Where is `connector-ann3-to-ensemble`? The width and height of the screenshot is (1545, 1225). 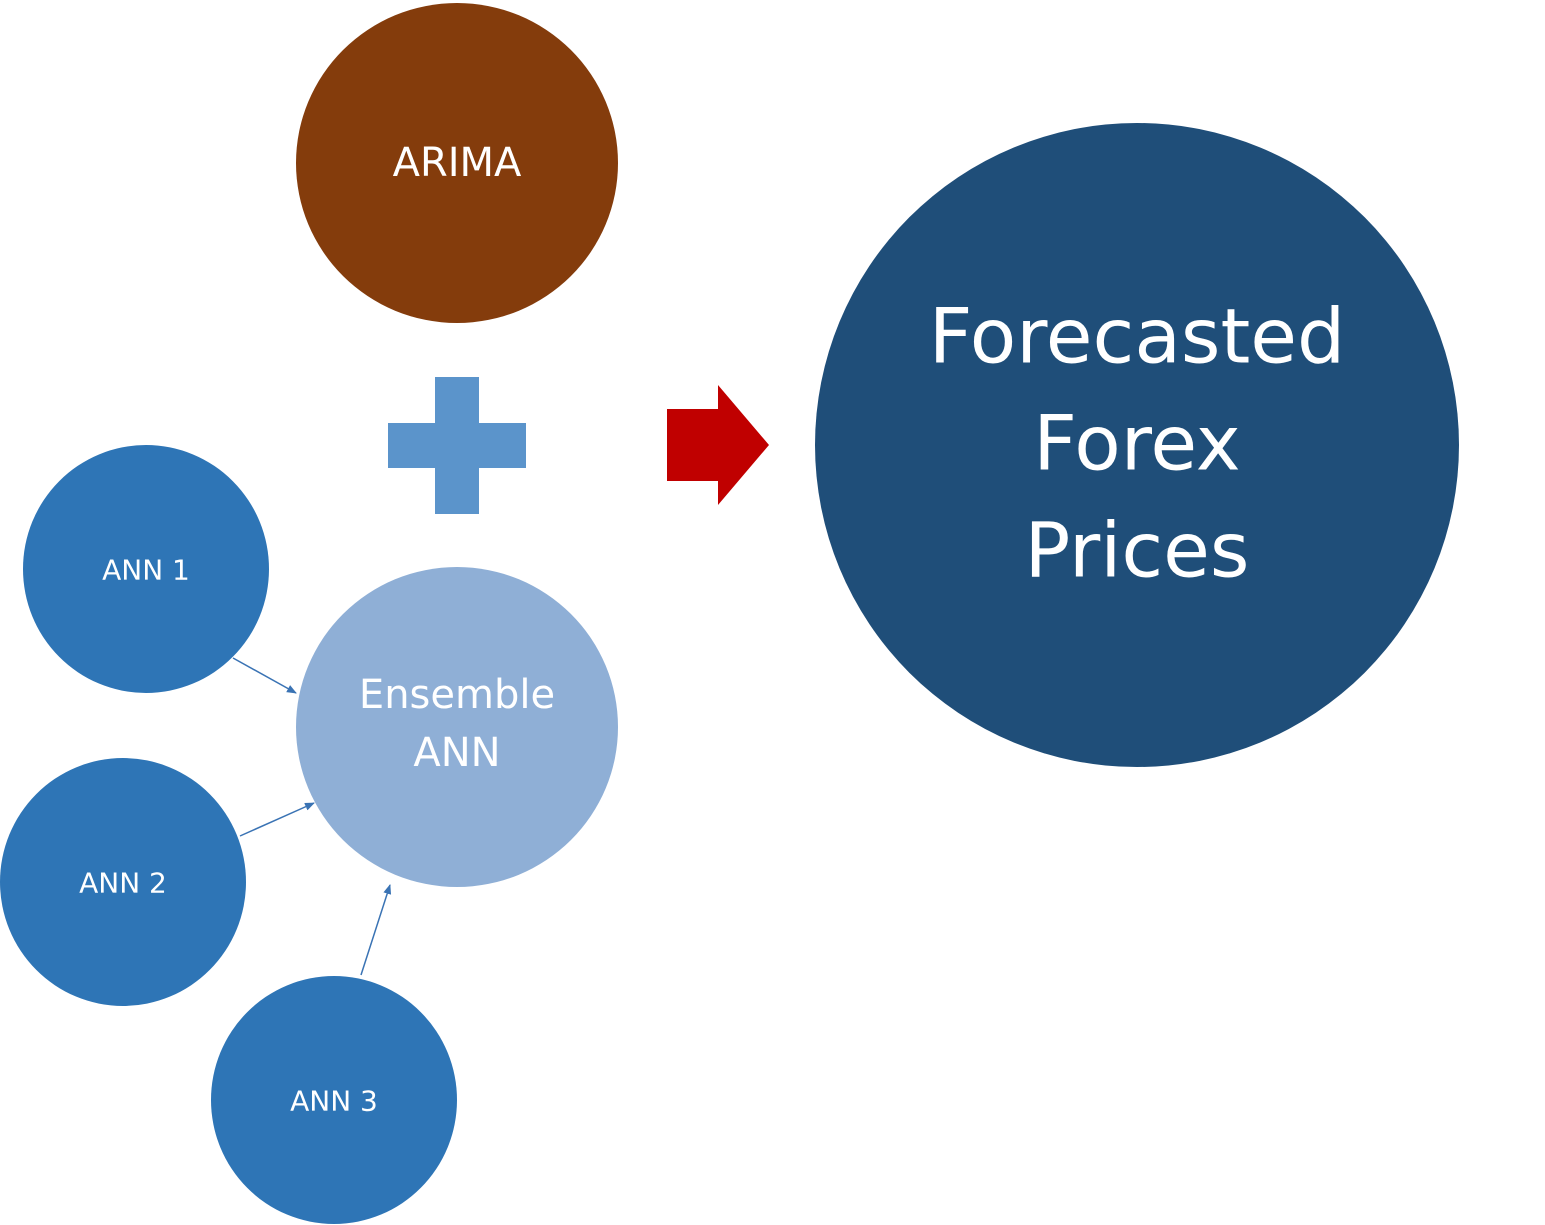
connector-ann3-to-ensemble is located at coordinates (376, 930).